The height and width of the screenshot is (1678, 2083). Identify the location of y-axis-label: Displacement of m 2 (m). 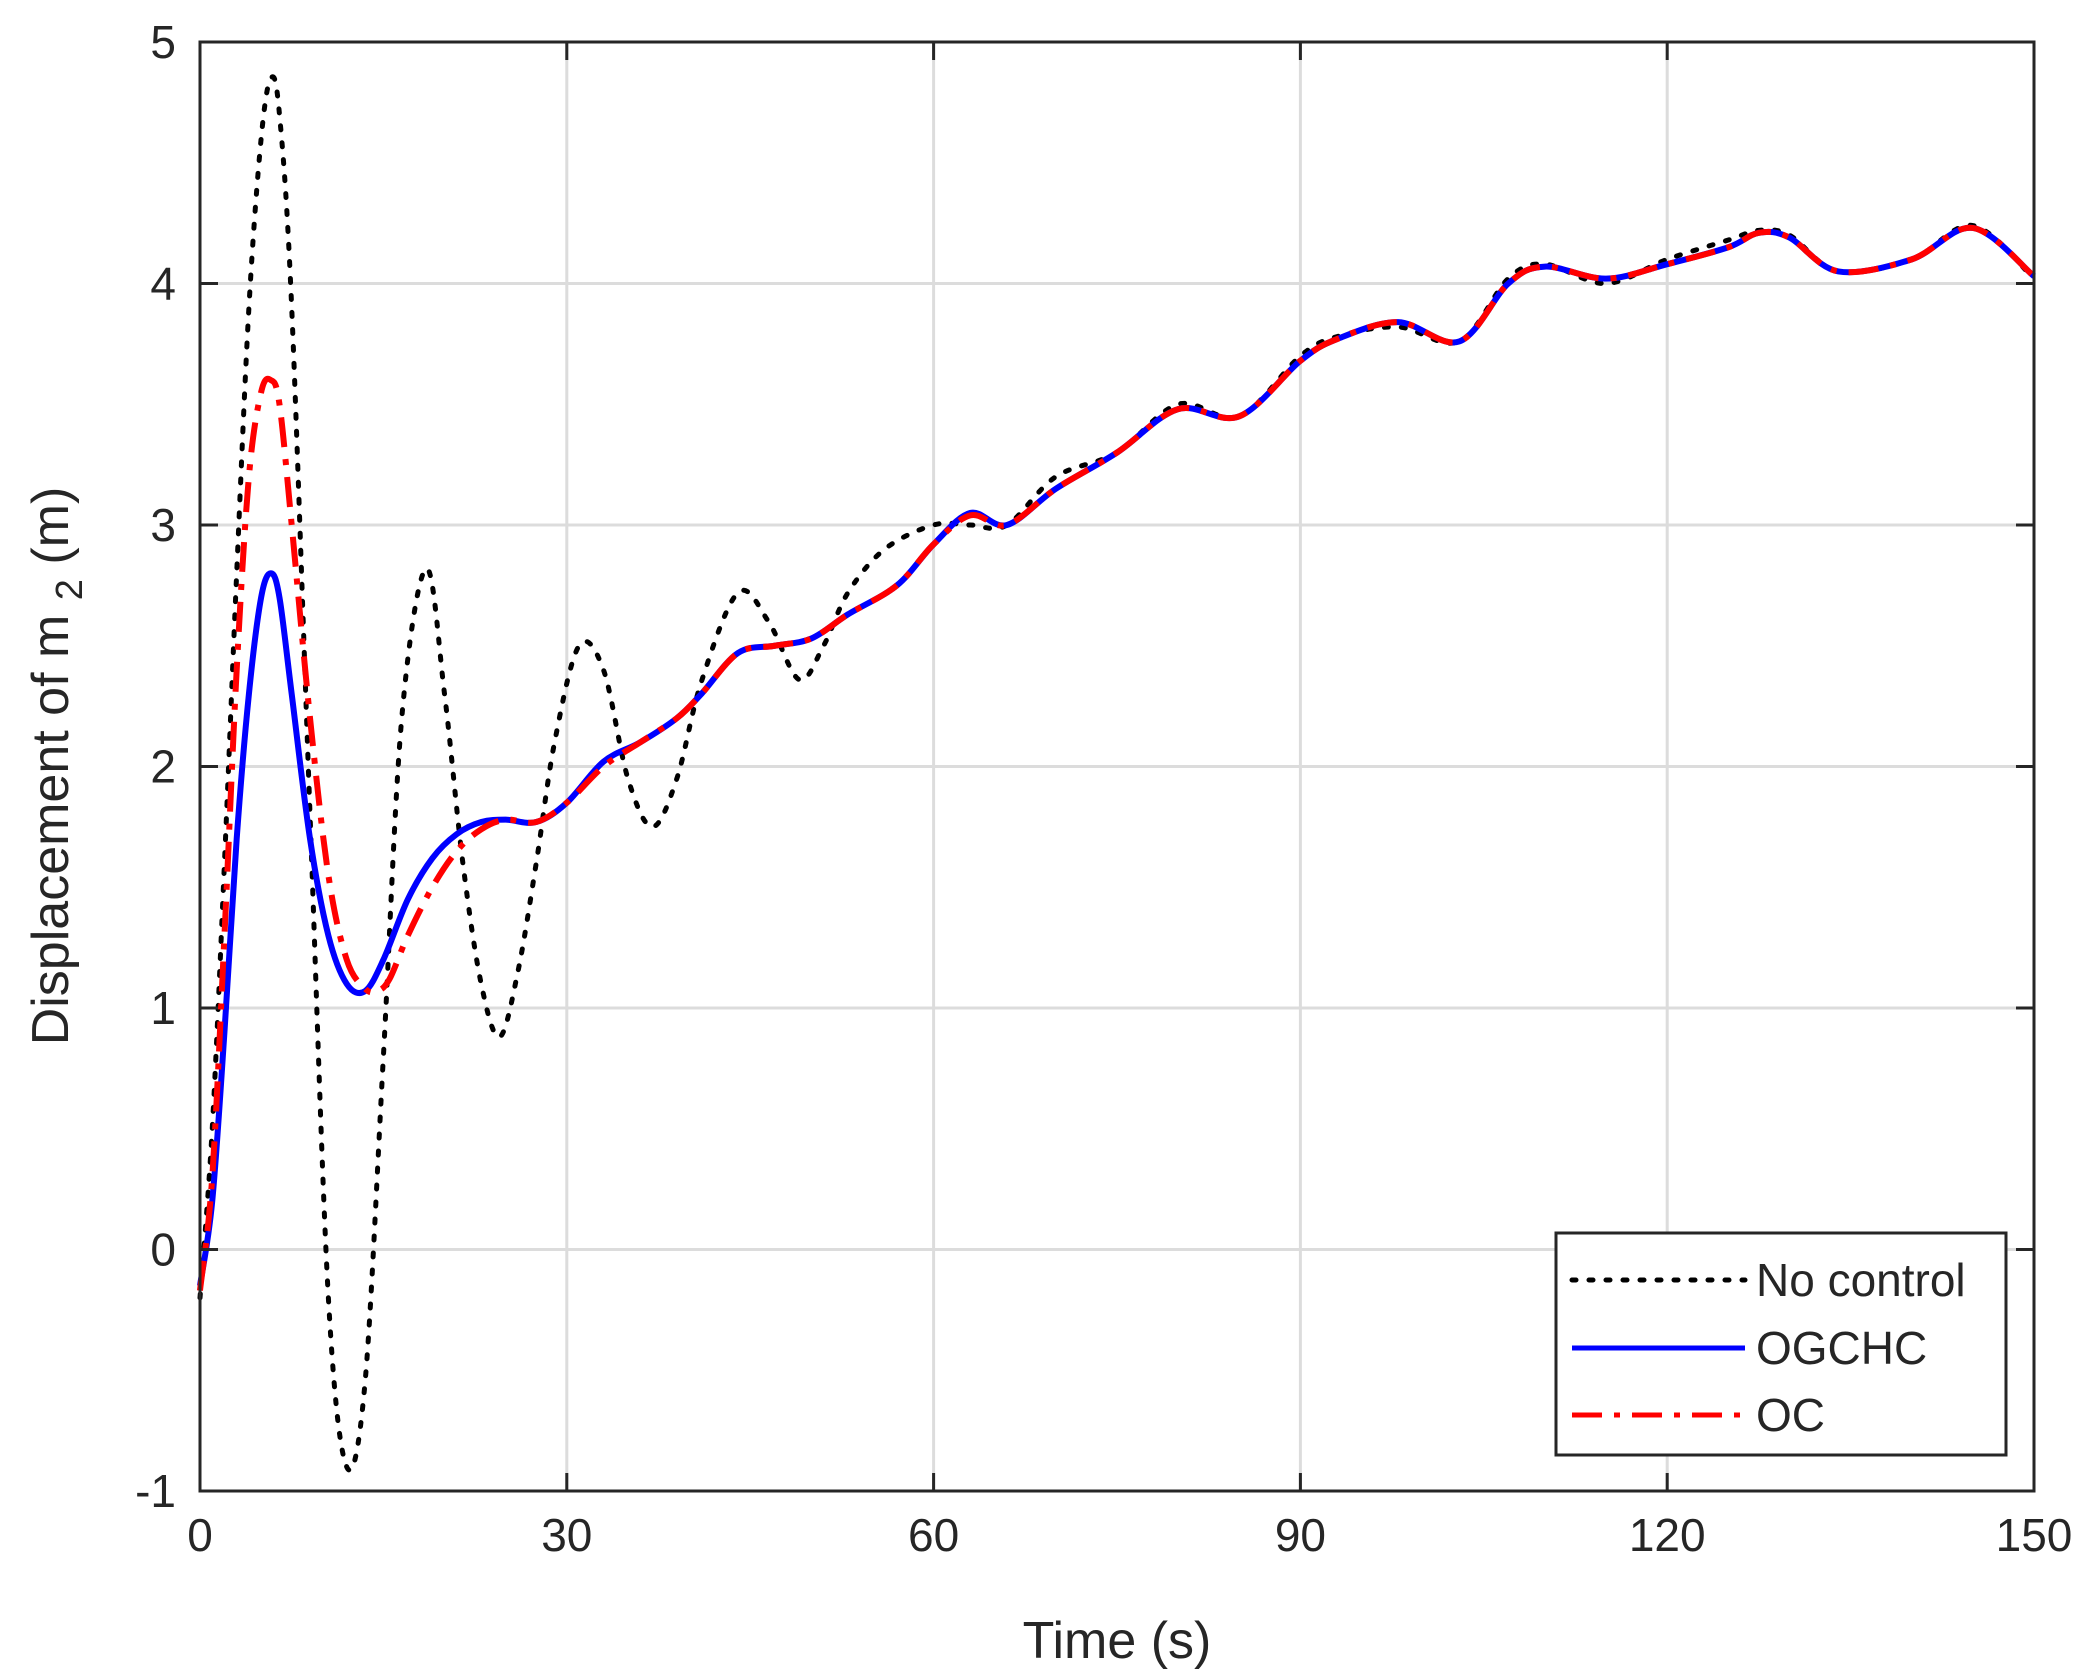
(58, 766).